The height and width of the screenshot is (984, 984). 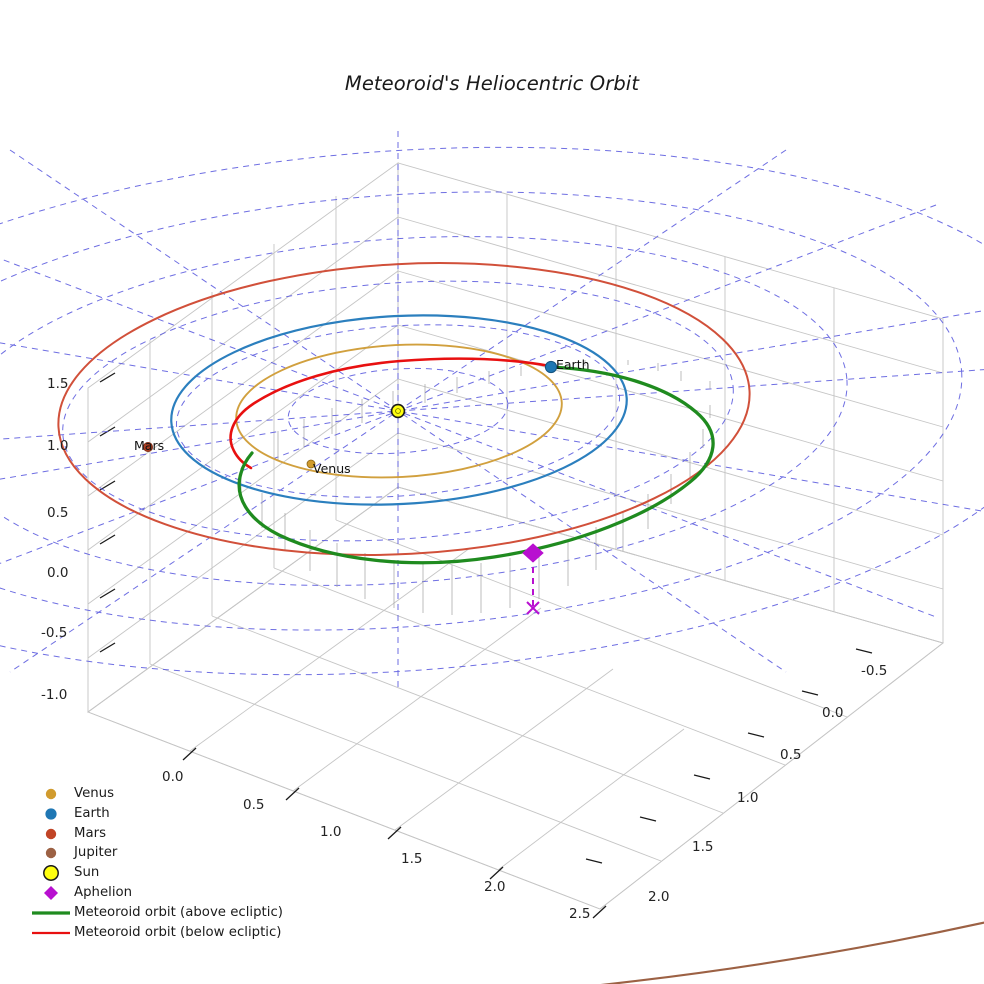 What do you see at coordinates (412, 859) in the screenshot?
I see `x-tick-label: 1.5` at bounding box center [412, 859].